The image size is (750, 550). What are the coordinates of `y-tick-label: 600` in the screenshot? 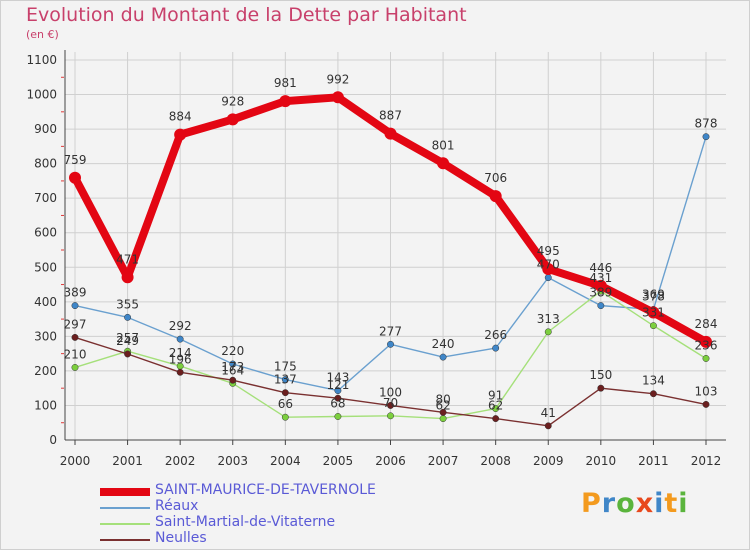 It's located at (45, 233).